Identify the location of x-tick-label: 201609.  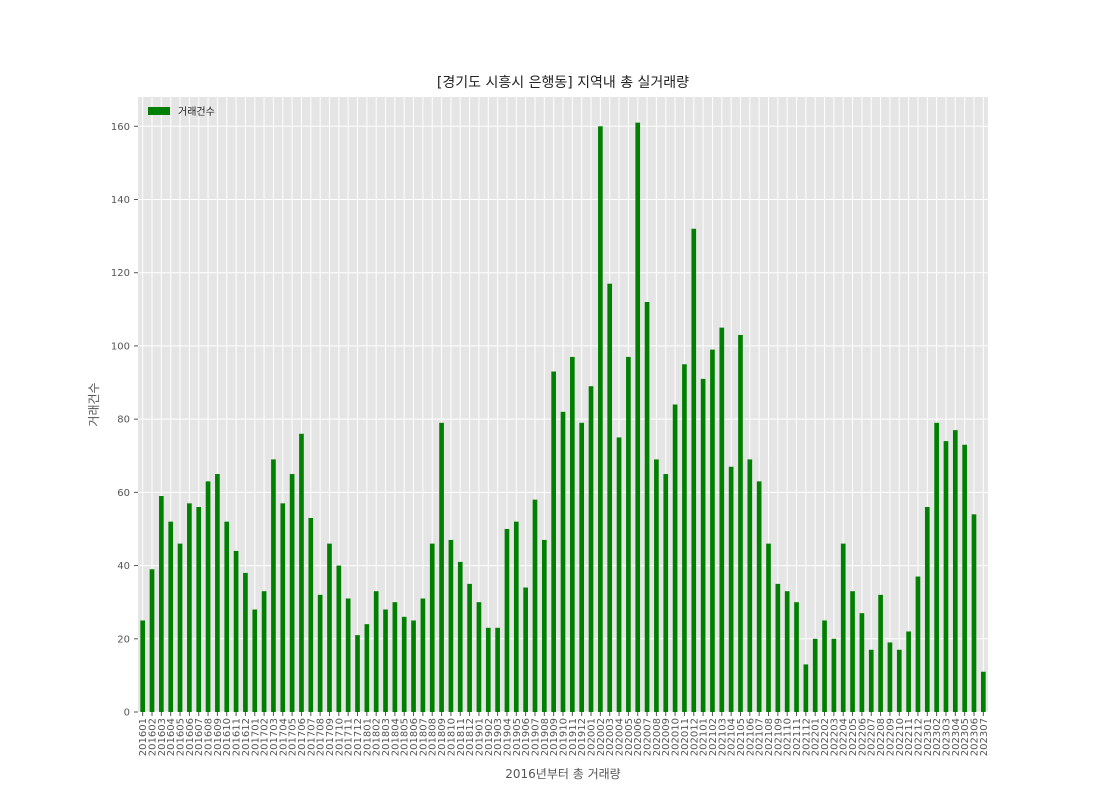
(218, 737).